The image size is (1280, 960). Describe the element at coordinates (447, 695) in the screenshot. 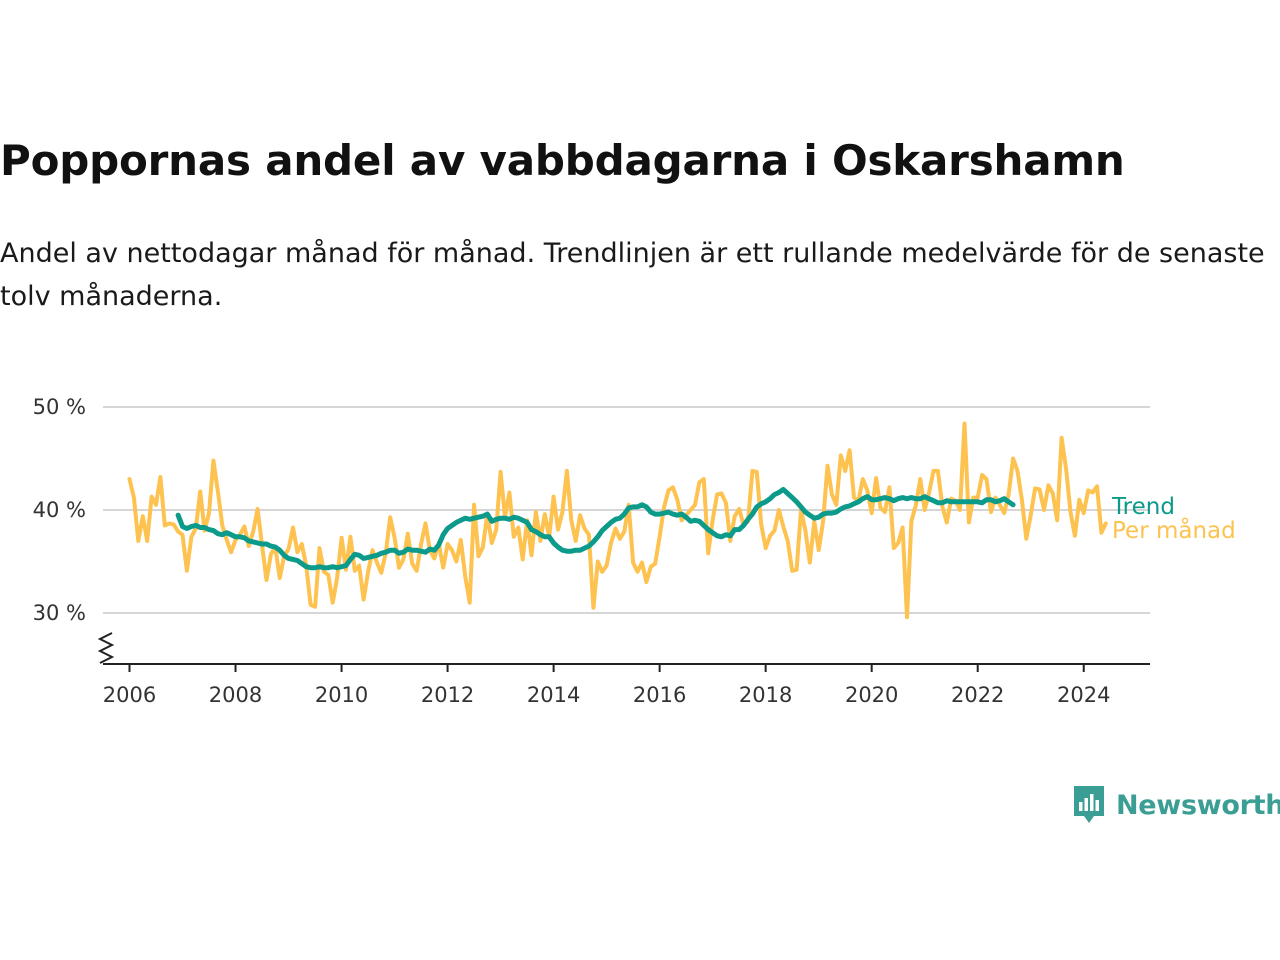

I see `x-tick-label: 2012` at that location.